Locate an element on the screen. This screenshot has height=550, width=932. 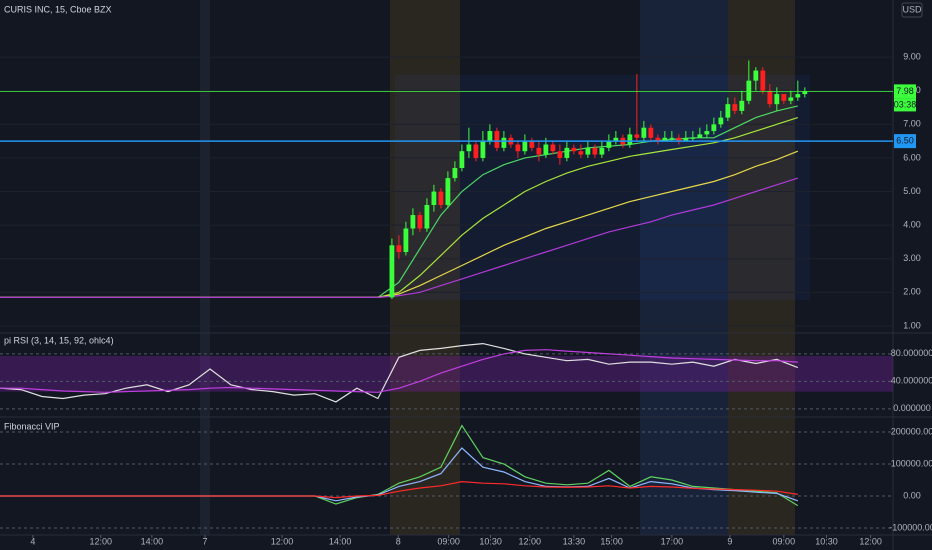
chart-title: CURIS INC, 15, Cboe BZX is located at coordinates (58, 9).